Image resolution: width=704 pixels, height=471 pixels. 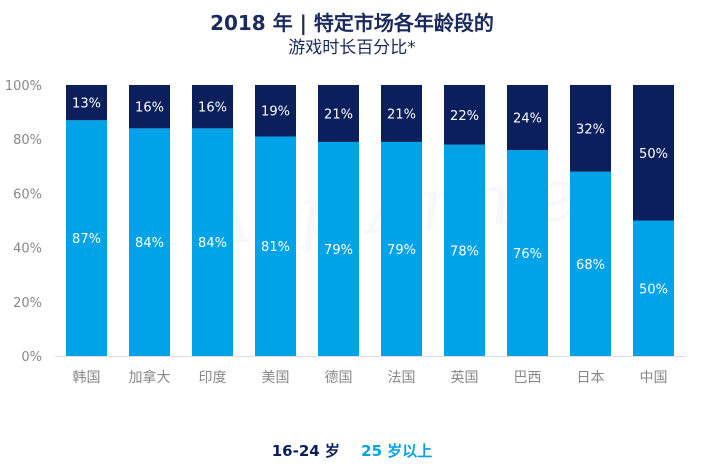 I want to click on x-tick-label: 英国, so click(x=465, y=377).